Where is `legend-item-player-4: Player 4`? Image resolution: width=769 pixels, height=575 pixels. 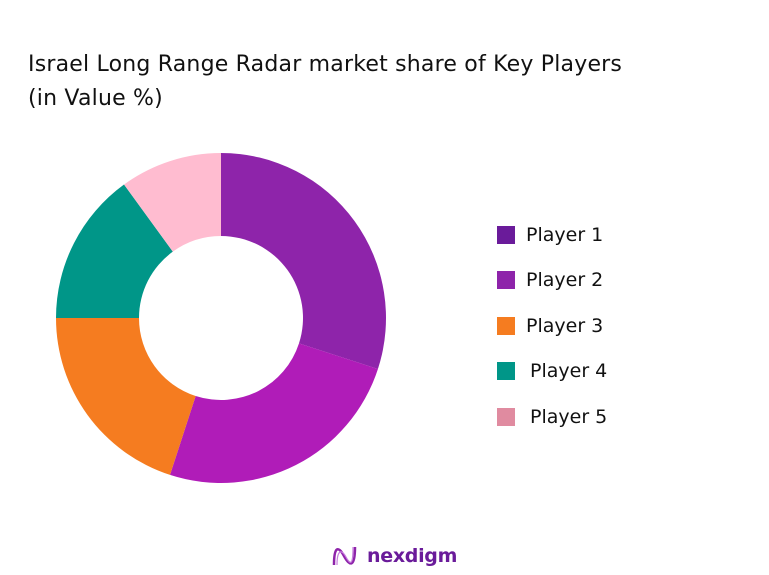 legend-item-player-4: Player 4 is located at coordinates (552, 372).